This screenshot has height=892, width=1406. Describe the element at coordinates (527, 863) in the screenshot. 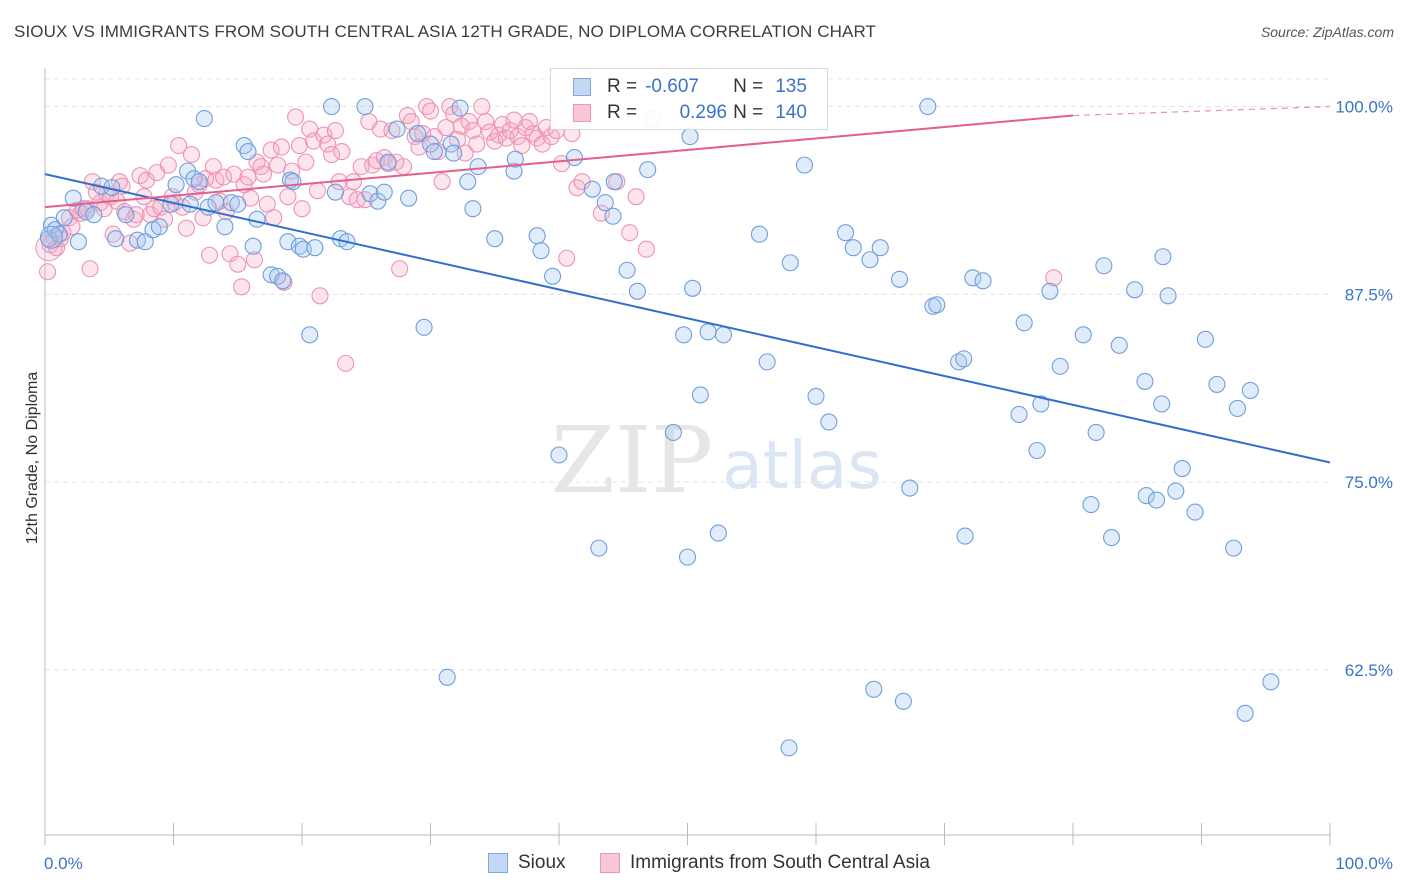

I see `legend-item-sioux: Sioux` at that location.